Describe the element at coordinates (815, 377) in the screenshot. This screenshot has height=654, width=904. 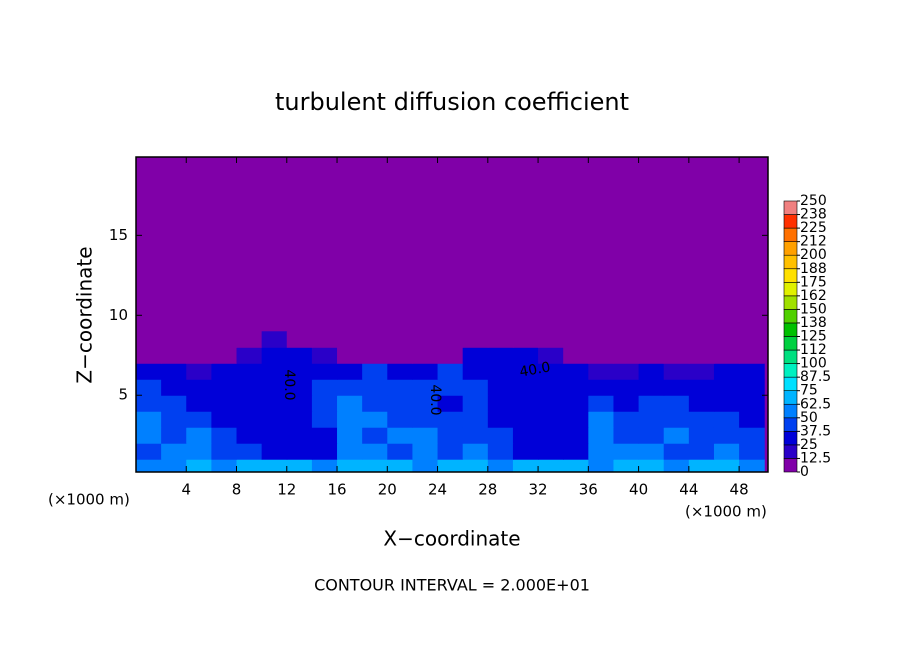
I see `colorbar-label: 87.5` at that location.